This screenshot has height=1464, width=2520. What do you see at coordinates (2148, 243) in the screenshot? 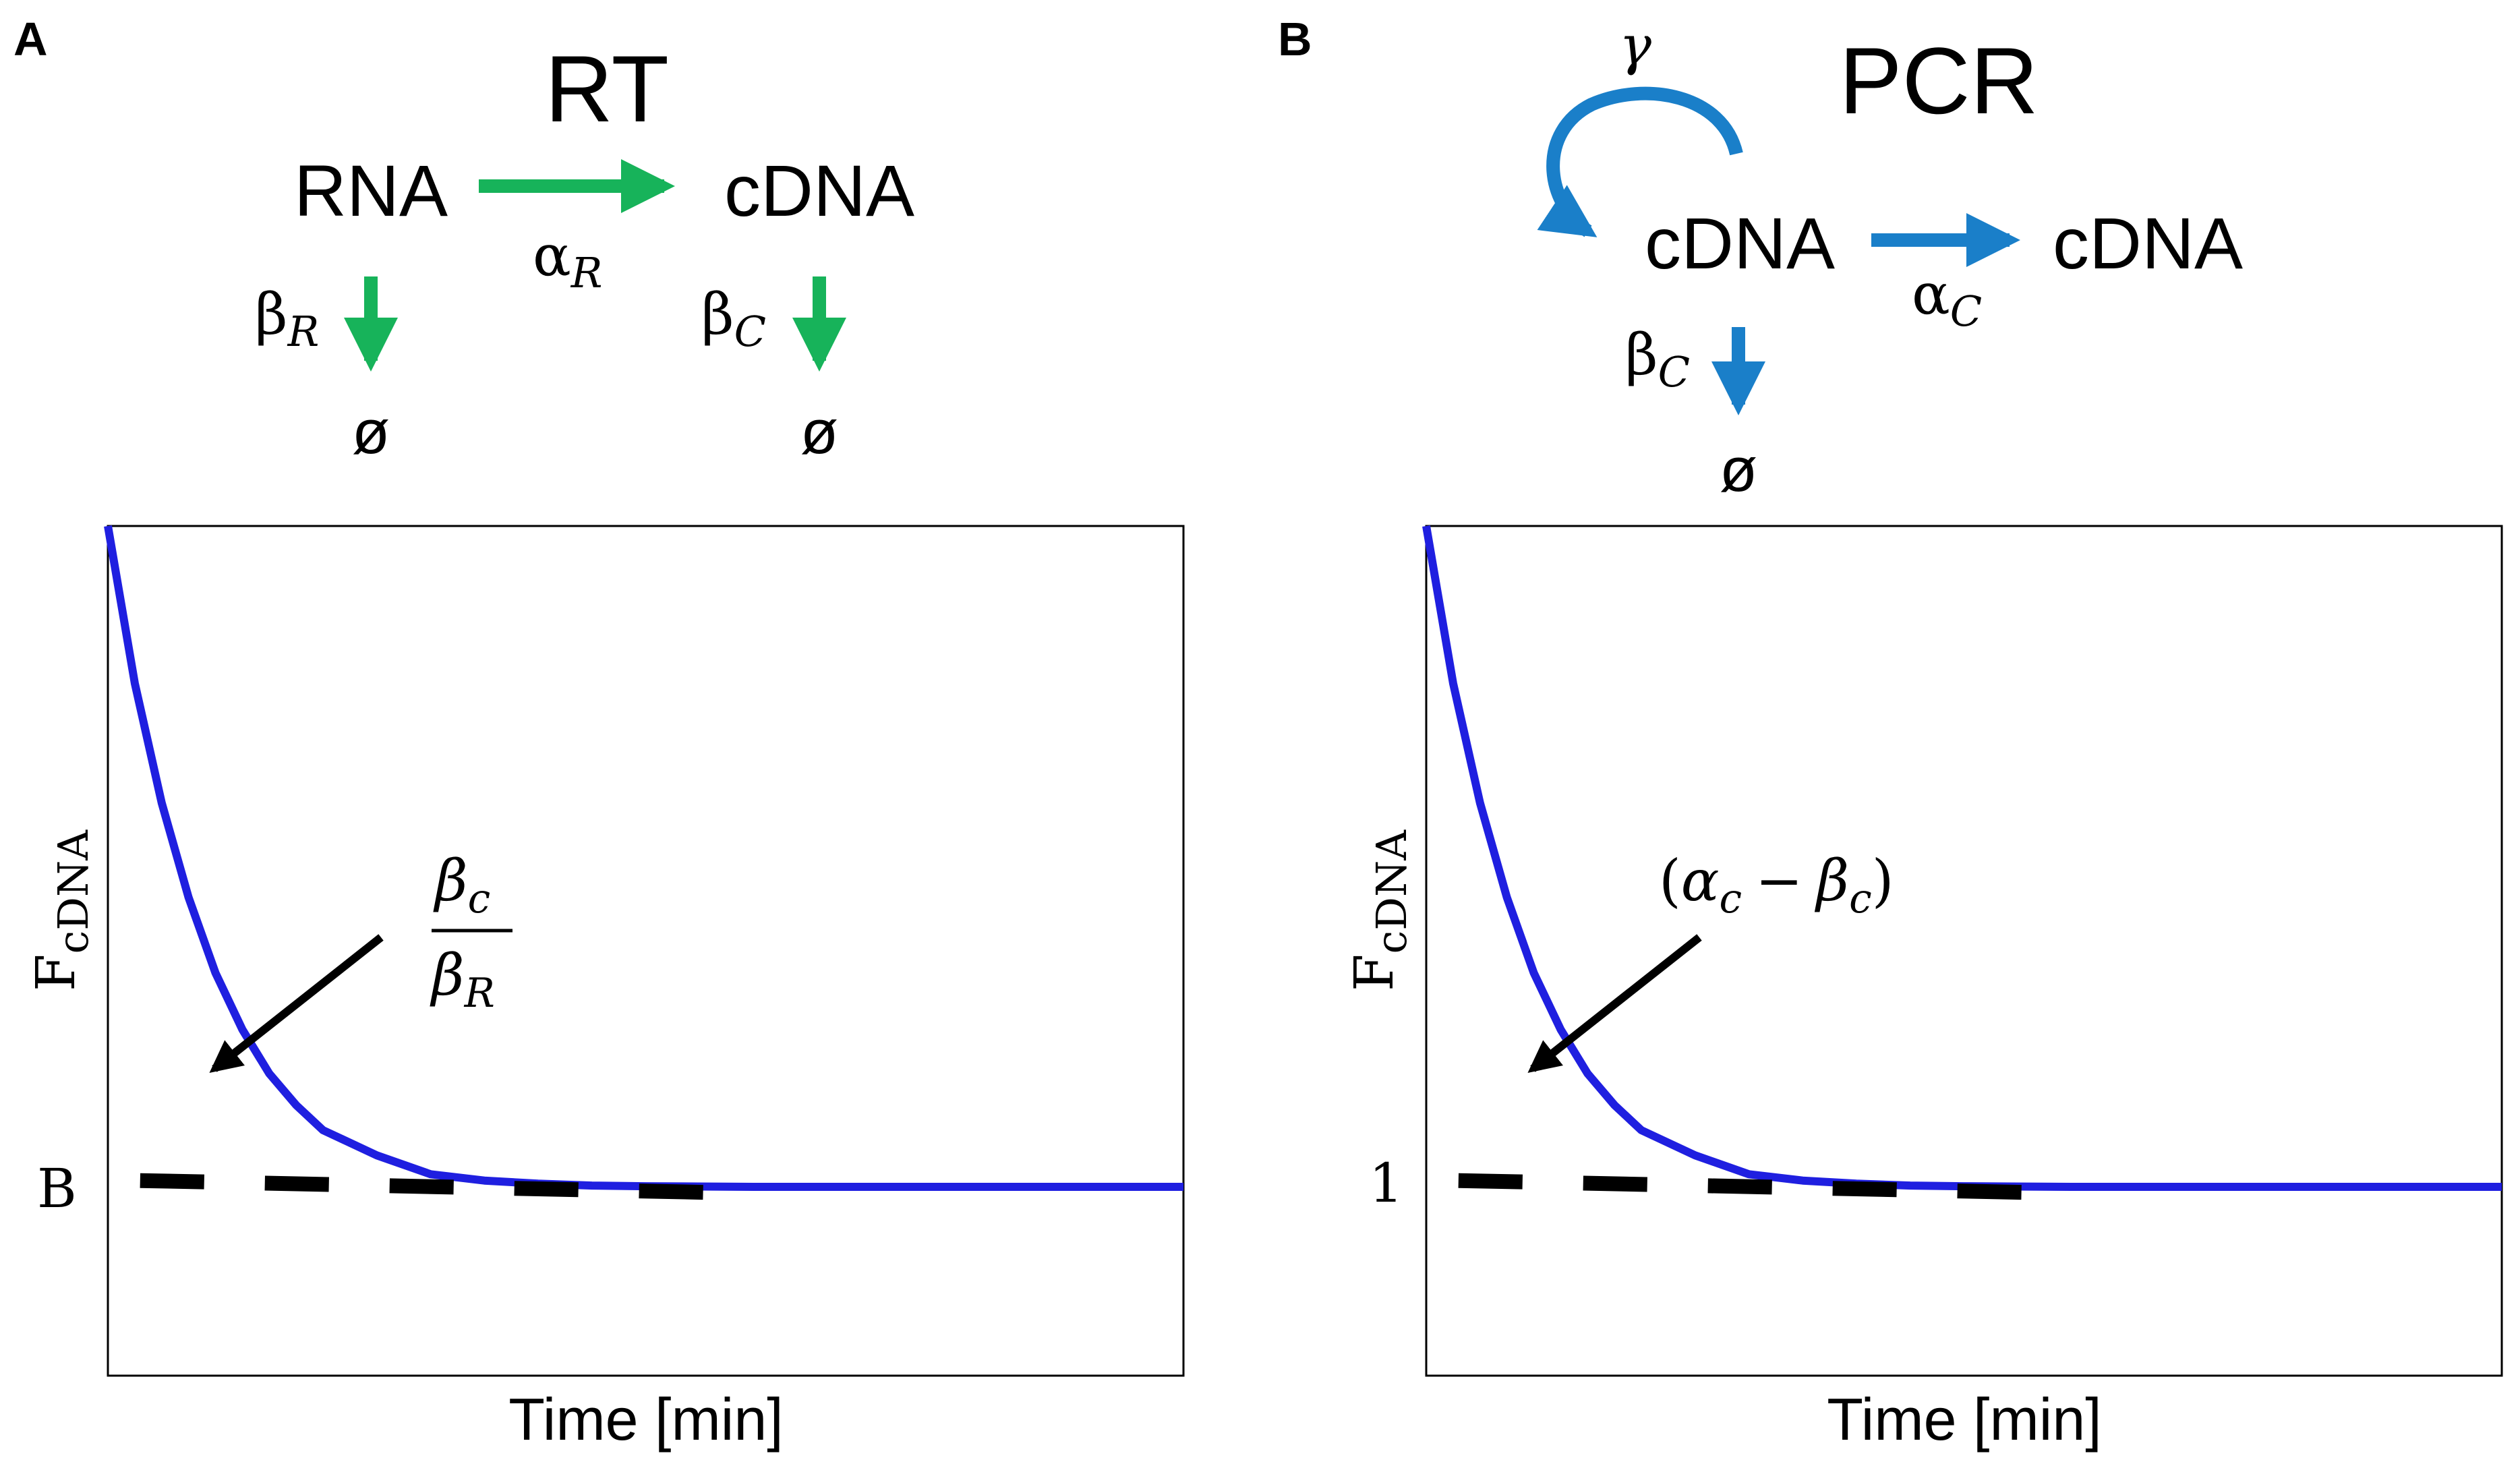
I see `species-cdna-b-right: cDNA` at bounding box center [2148, 243].